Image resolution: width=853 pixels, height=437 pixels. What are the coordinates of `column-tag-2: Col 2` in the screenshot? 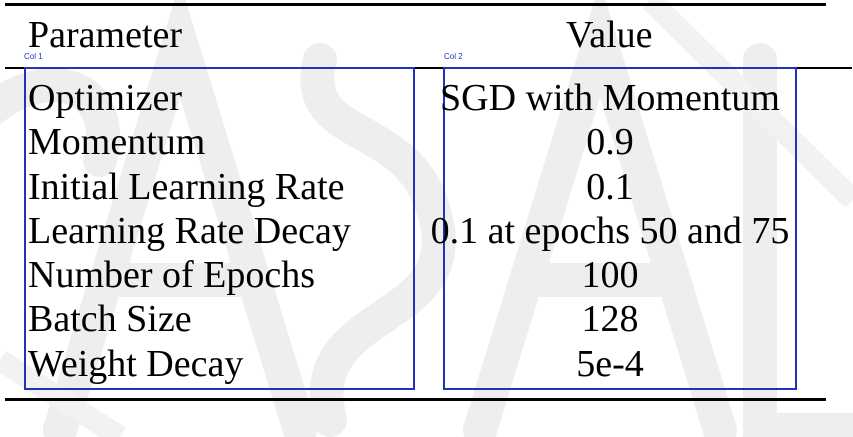 It's located at (453, 56).